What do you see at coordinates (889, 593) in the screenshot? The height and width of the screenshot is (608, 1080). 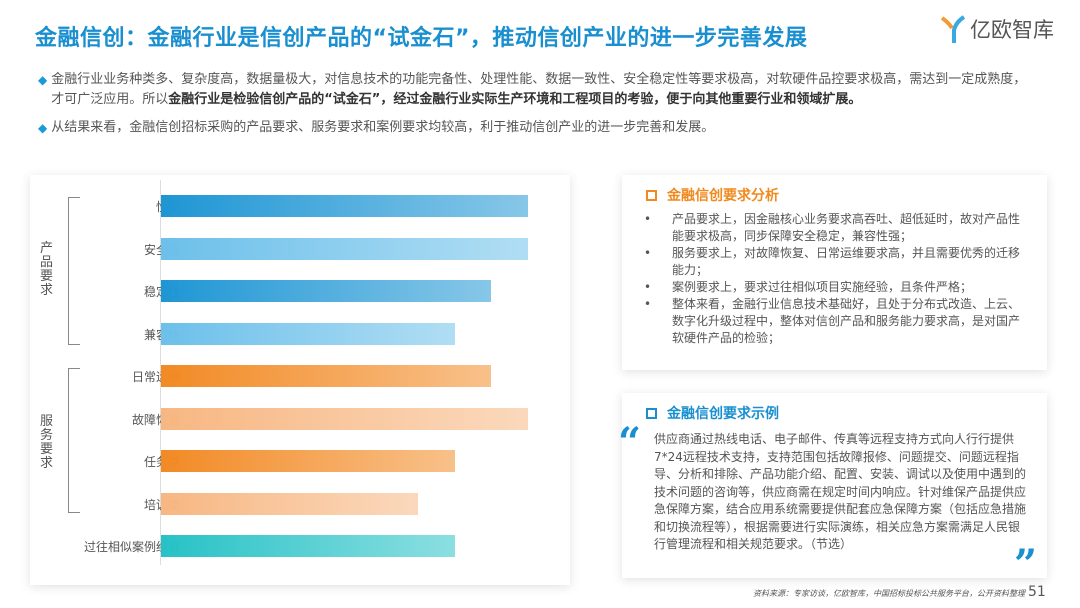 I see `source-note: 资料来源：专家访谈，亿欧智库，中国招标投标公共服务平台，公开资料整理` at bounding box center [889, 593].